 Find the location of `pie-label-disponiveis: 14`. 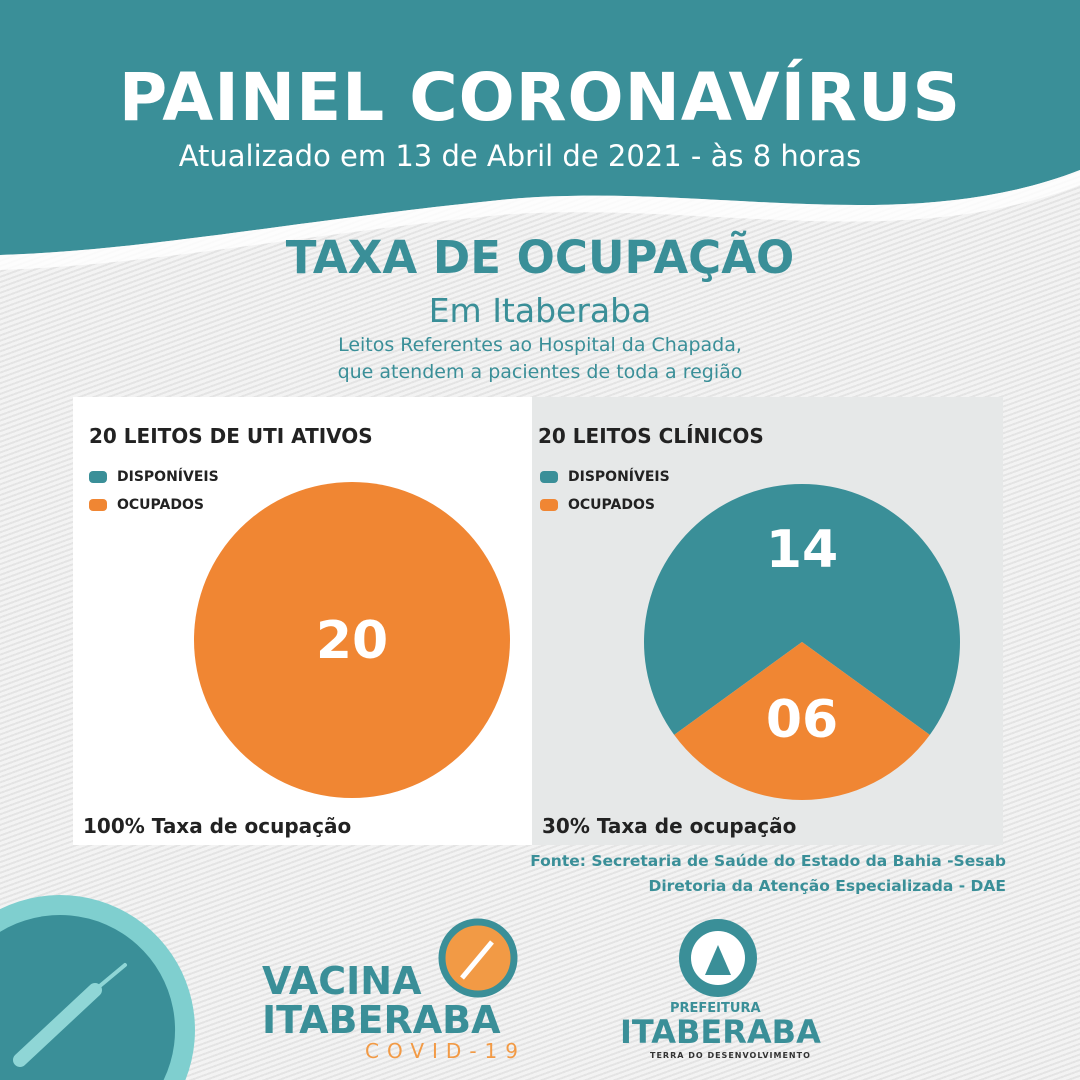

pie-label-disponiveis: 14 is located at coordinates (802, 550).